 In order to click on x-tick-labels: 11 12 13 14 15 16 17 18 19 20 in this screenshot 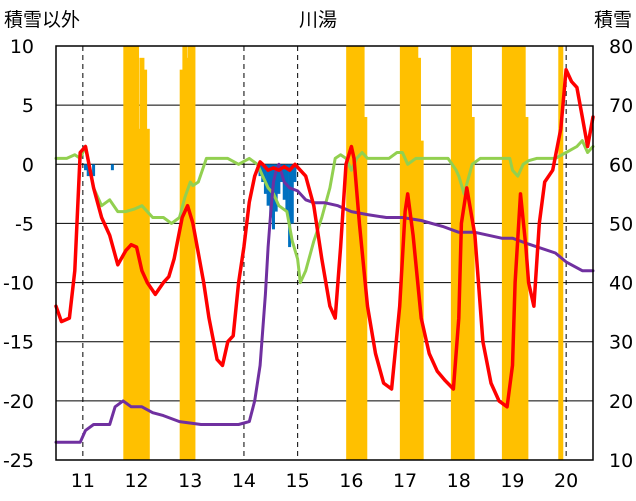, I will do `click(324, 481)`.